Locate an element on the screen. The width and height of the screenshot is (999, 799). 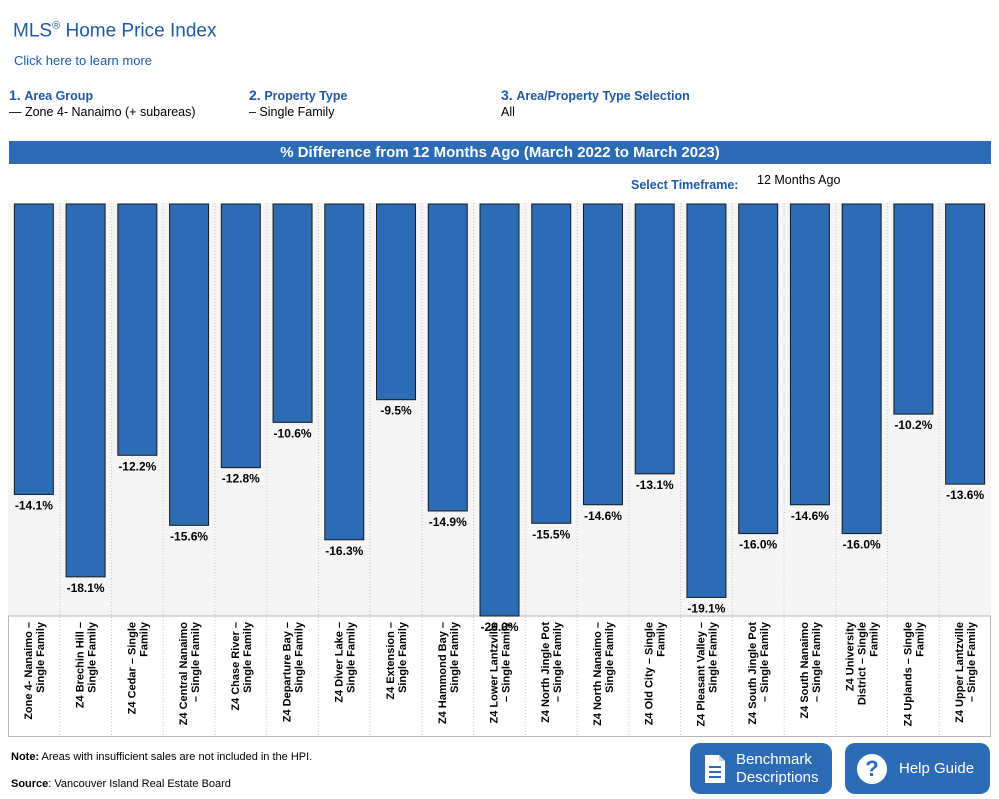
category-label-line: Z4 Cedar – Single is located at coordinates (132, 668).